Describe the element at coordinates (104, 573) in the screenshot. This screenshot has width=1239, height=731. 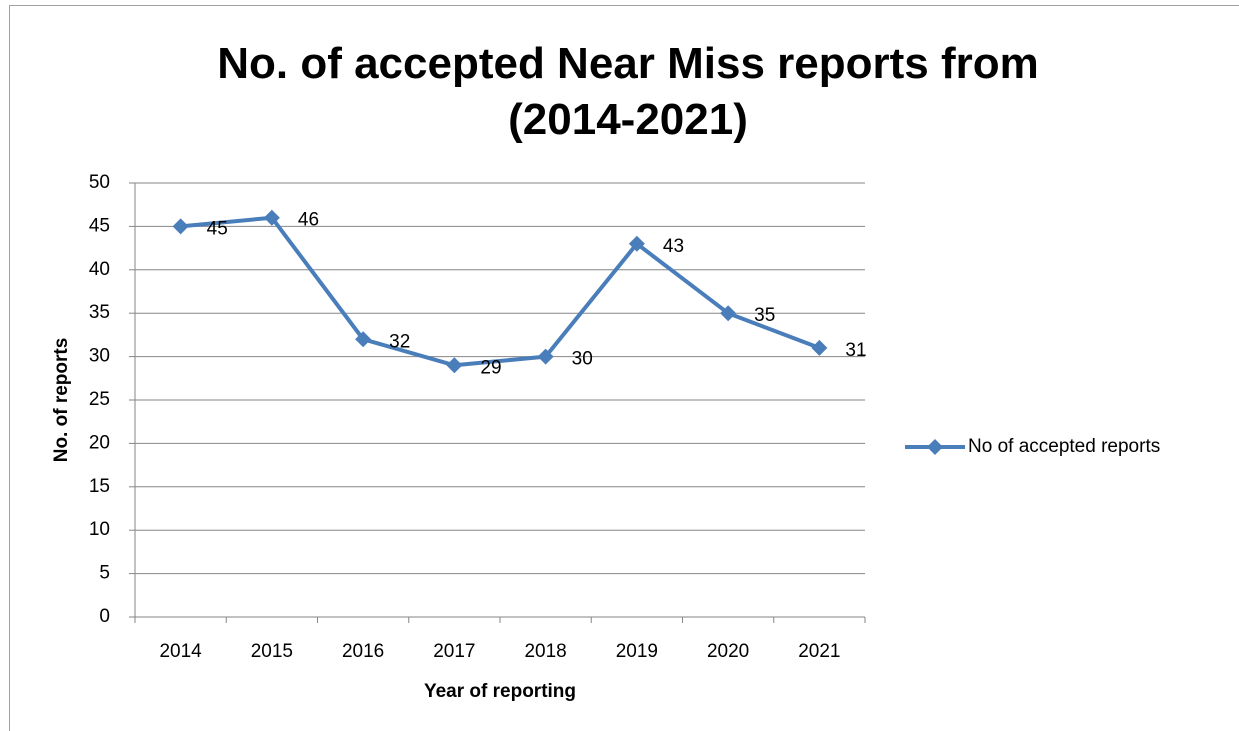
I see `y-tick-label: 5` at that location.